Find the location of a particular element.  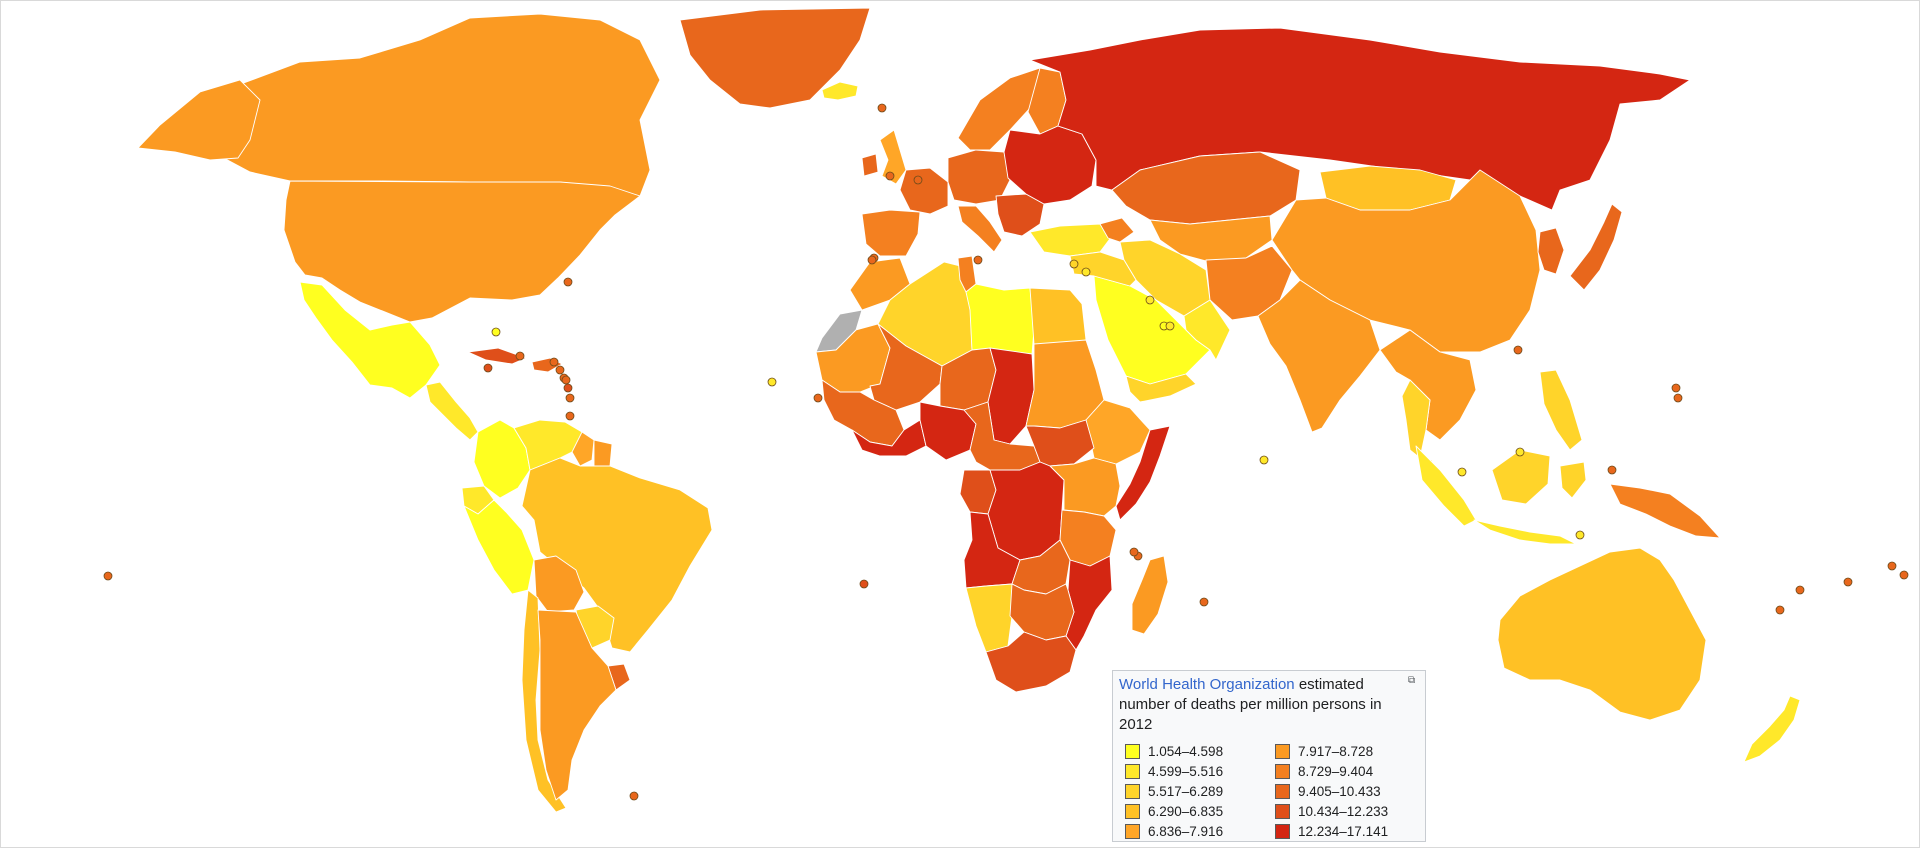

region-sumatra is located at coordinates (1446, 486).